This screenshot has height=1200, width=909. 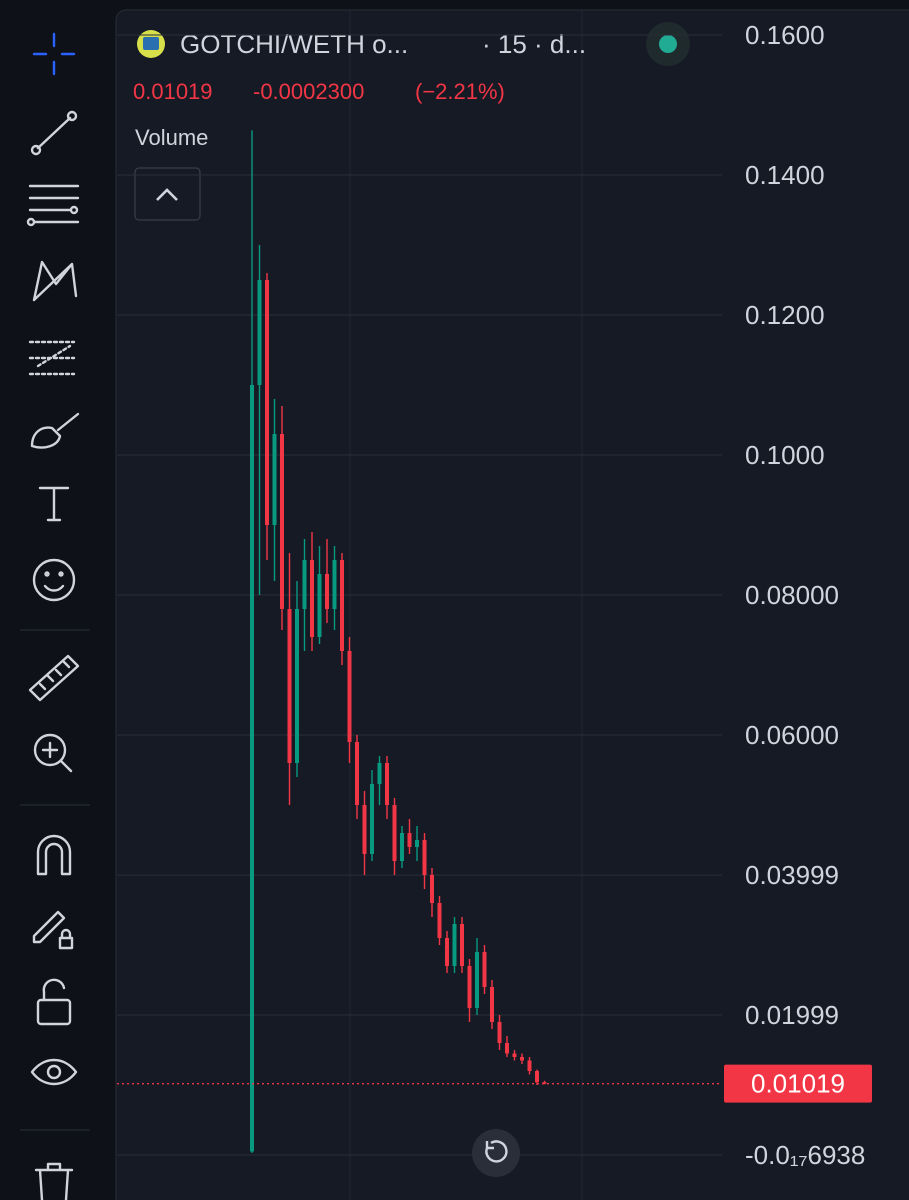 I want to click on fib-tool, so click(x=53, y=205).